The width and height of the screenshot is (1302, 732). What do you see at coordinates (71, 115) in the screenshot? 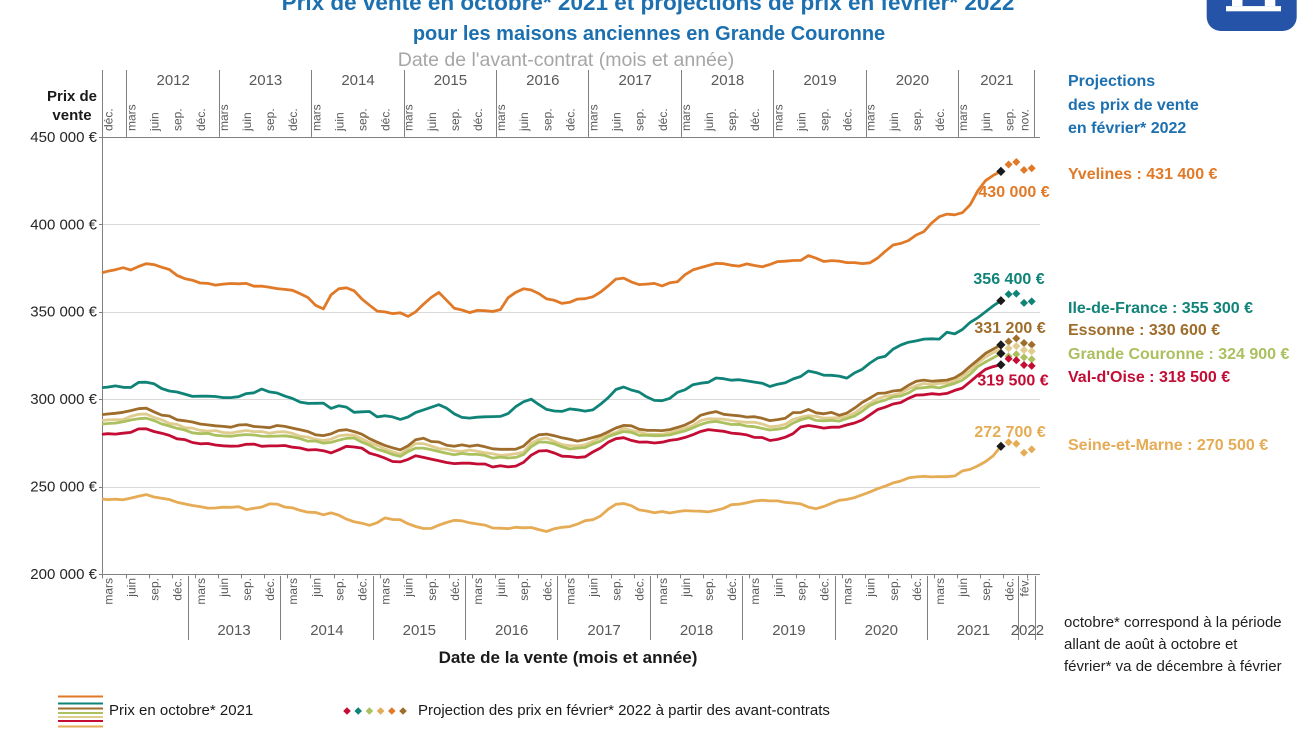
I see `svg-text: vente` at bounding box center [71, 115].